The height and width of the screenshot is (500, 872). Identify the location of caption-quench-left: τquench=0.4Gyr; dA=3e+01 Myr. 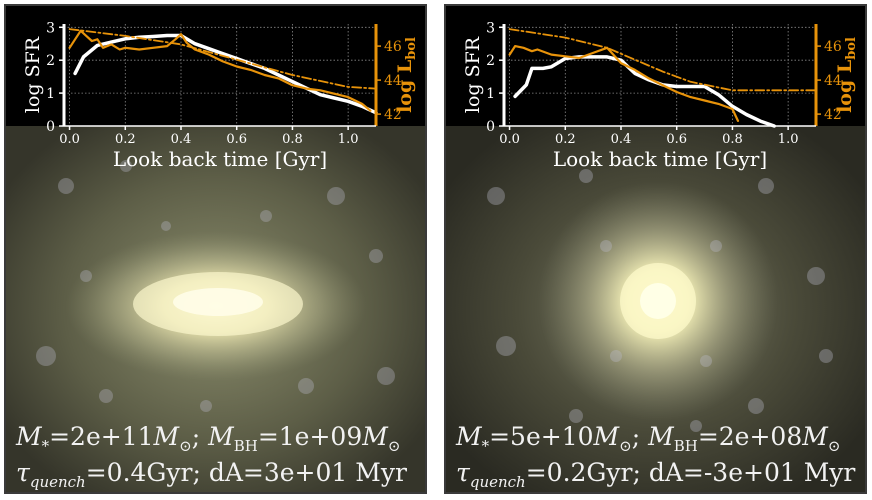
(211, 474).